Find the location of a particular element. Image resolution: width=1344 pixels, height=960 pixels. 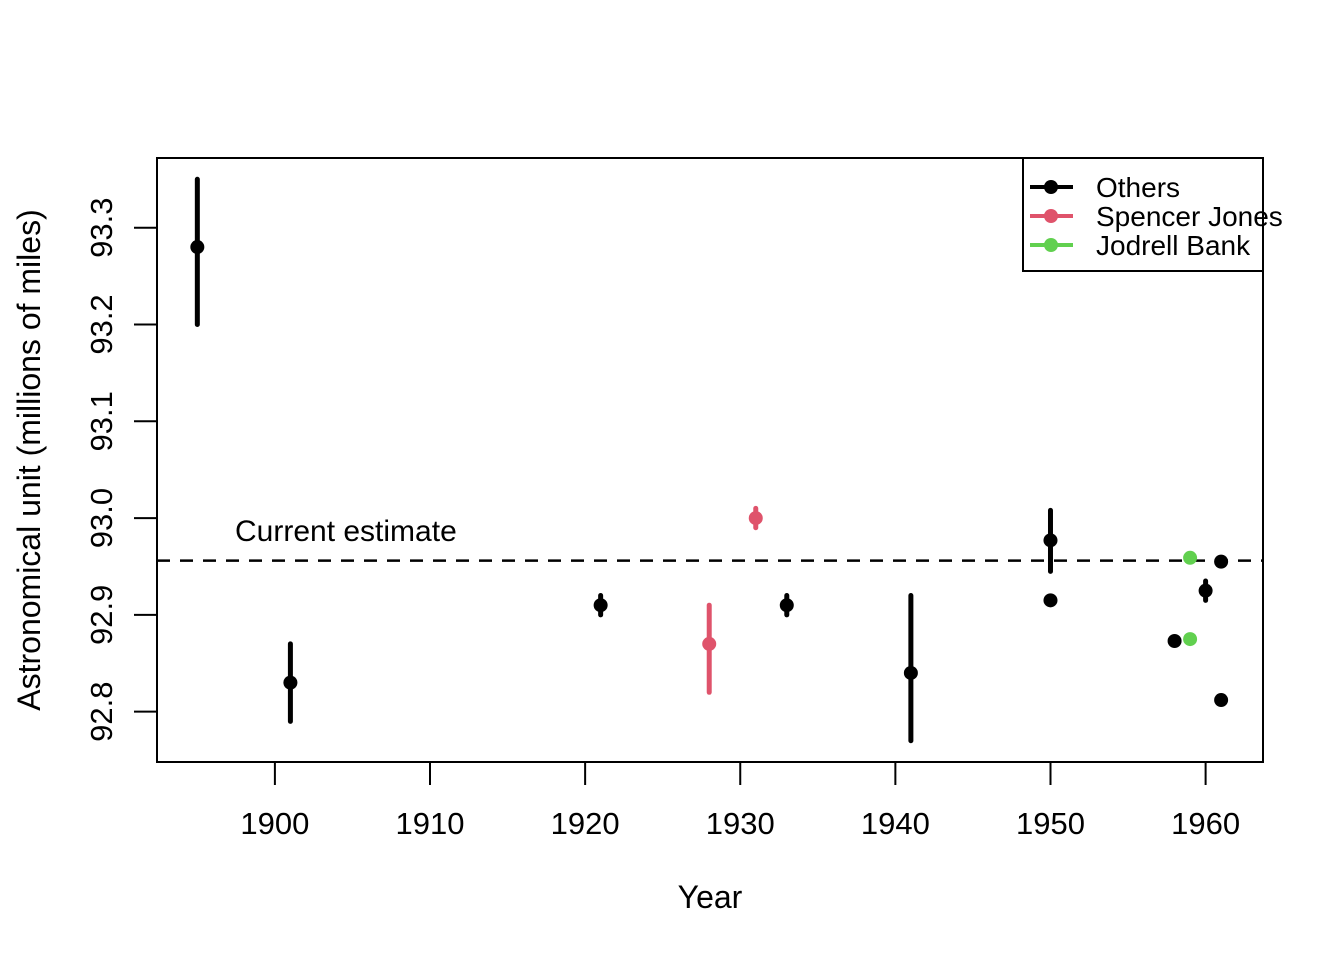

x-tick-label: 1910 is located at coordinates (430, 823).